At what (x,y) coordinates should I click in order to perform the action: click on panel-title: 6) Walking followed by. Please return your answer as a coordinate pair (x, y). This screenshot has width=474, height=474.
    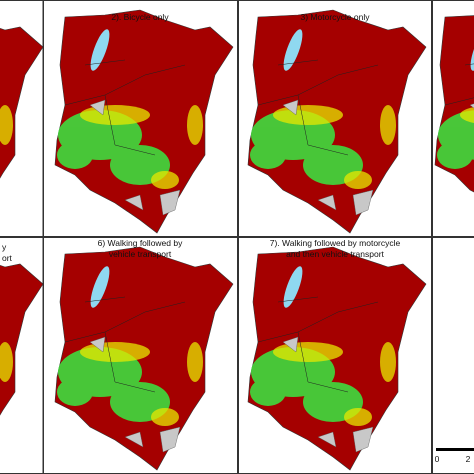
    Looking at the image, I should click on (140, 243).